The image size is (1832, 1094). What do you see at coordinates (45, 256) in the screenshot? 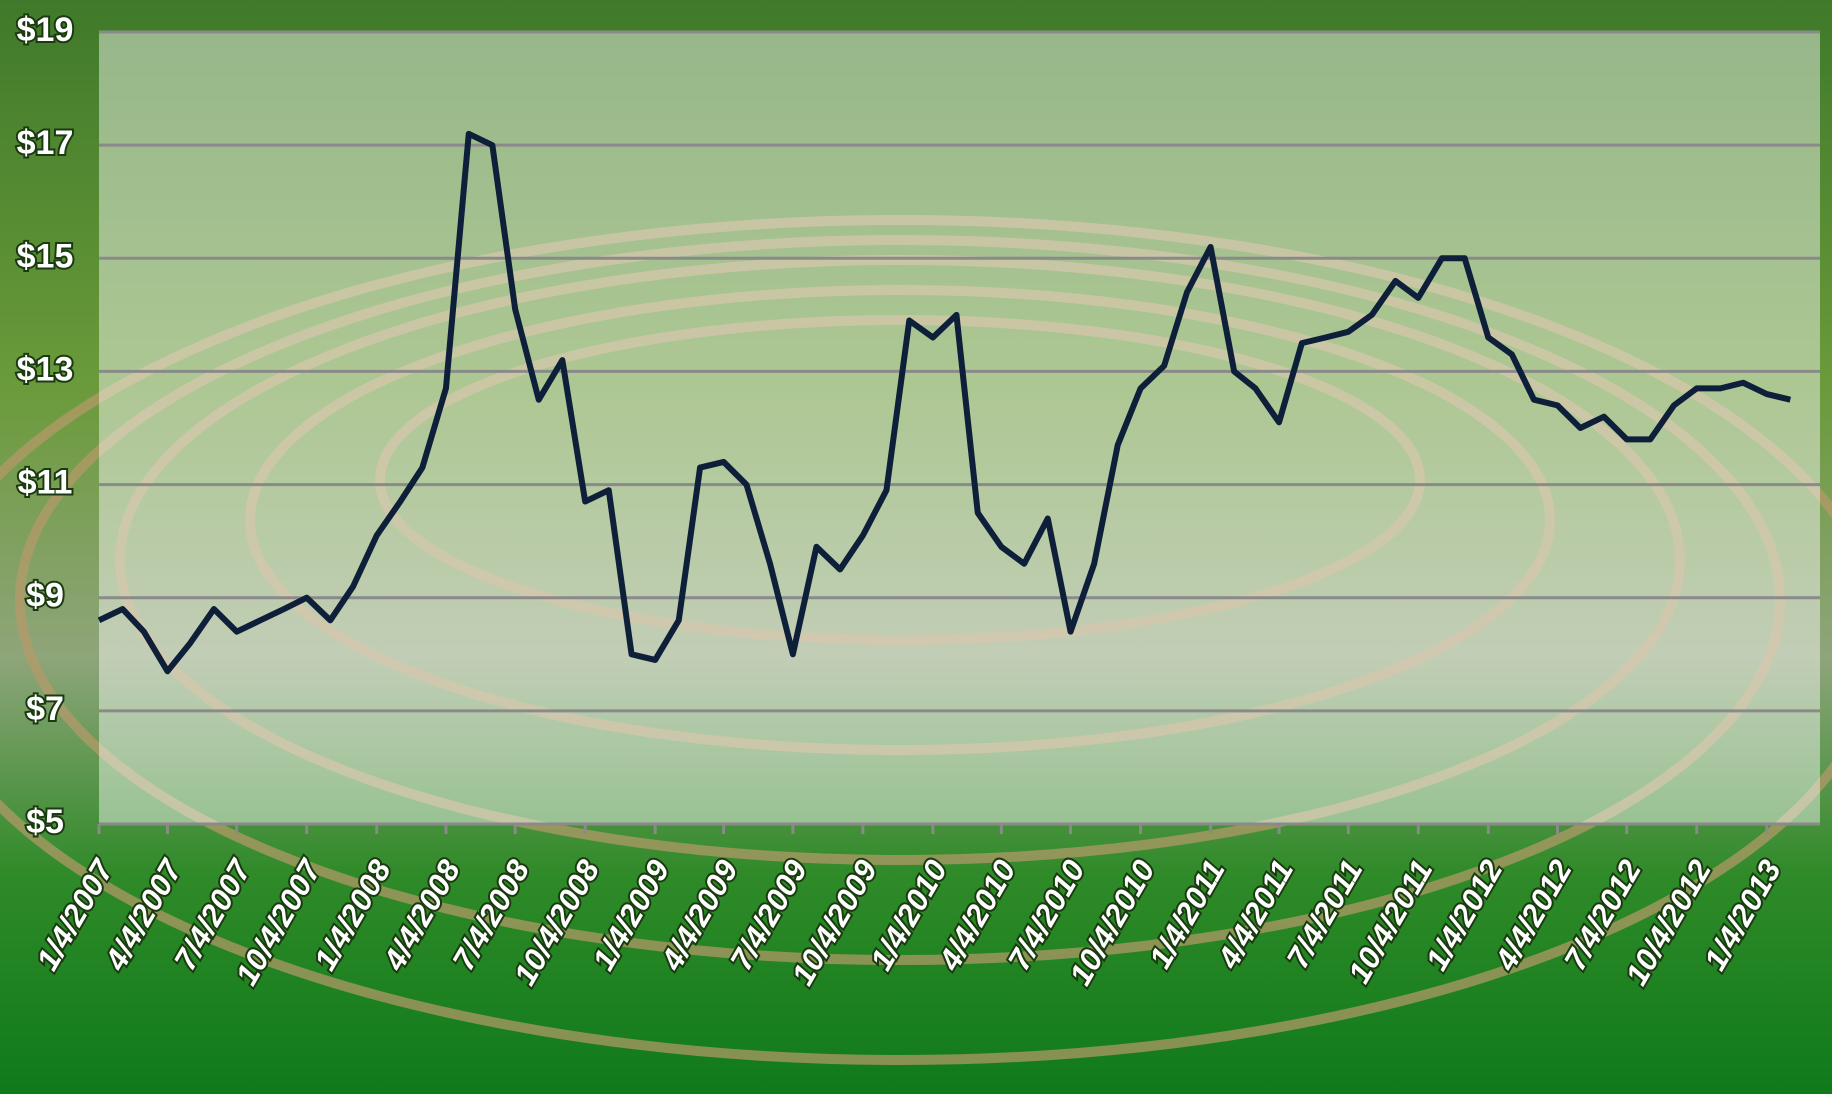
I see `y-tick-label: $15` at bounding box center [45, 256].